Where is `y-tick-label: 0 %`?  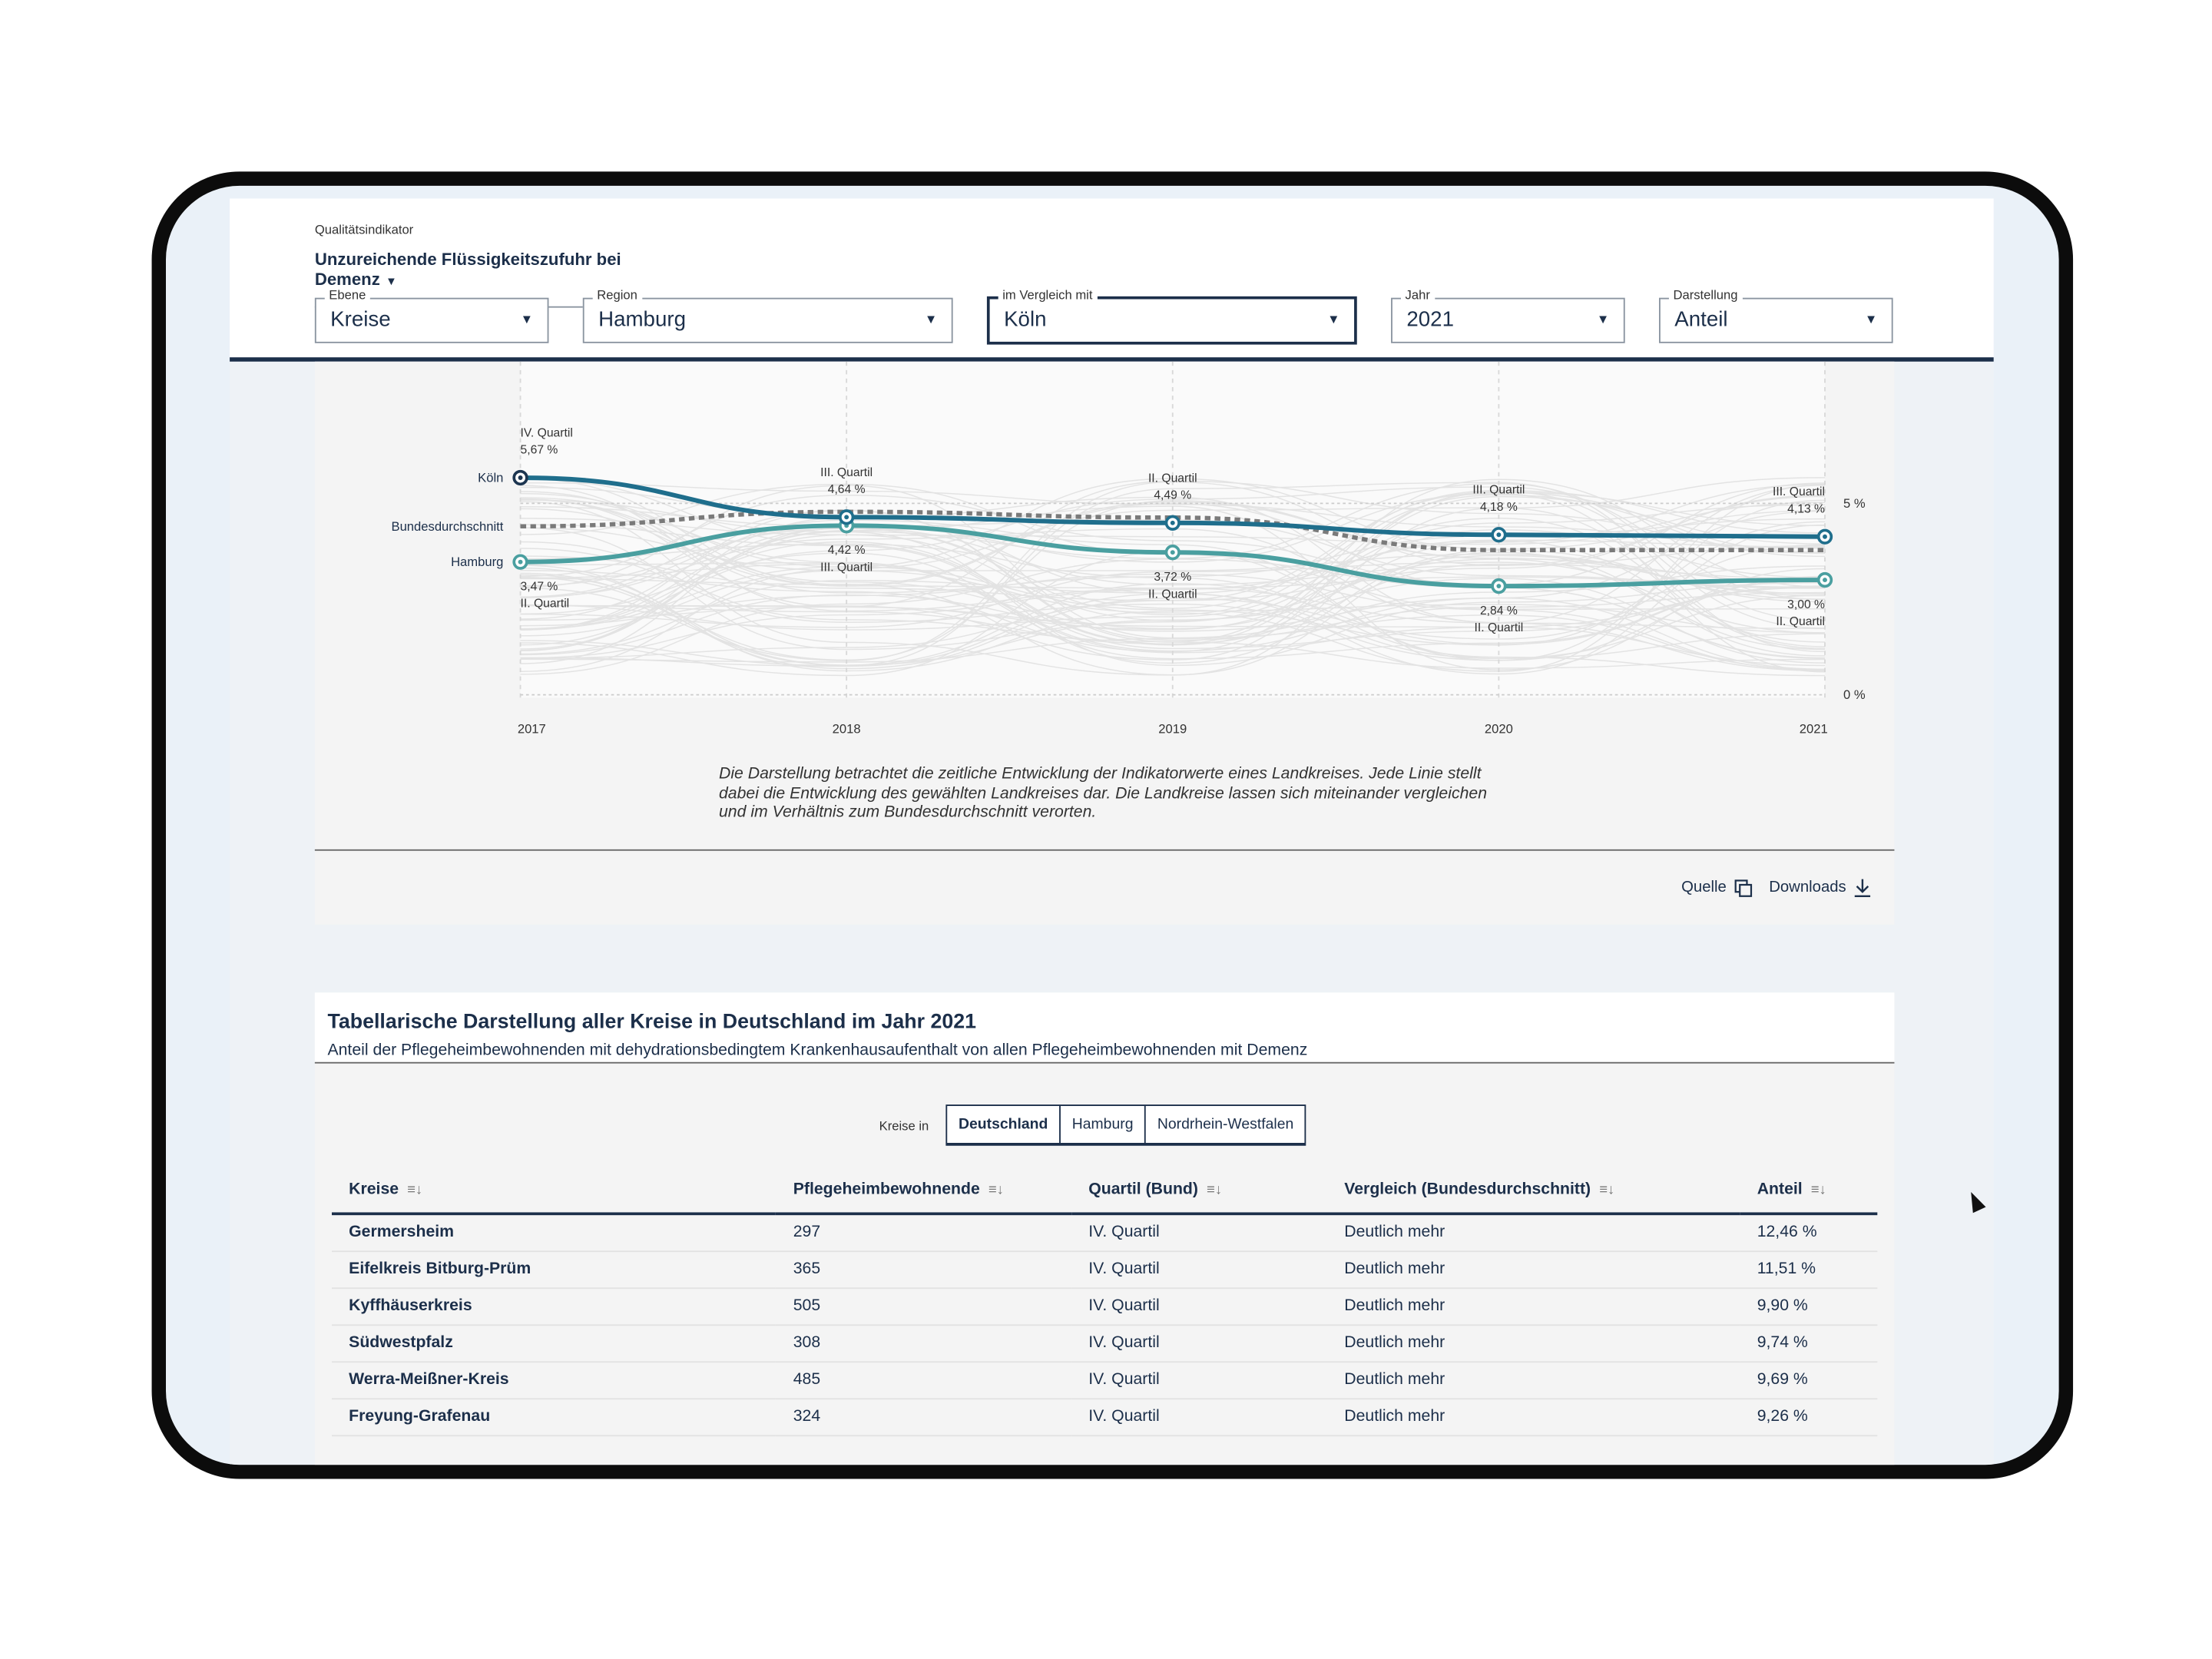 y-tick-label: 0 % is located at coordinates (1854, 695).